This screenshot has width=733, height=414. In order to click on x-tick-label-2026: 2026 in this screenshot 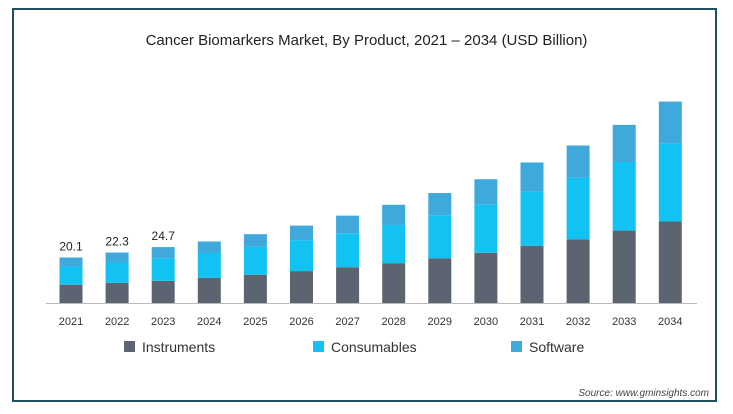, I will do `click(301, 322)`.